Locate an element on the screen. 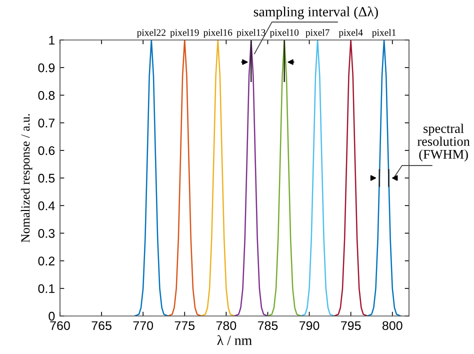 The image size is (474, 354). series-label: pixel1 is located at coordinates (384, 33).